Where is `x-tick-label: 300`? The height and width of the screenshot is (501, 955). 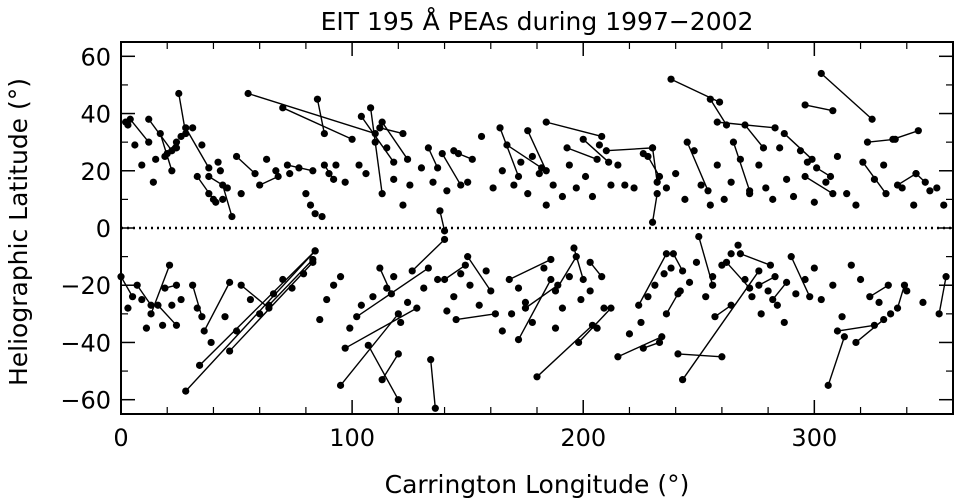 x-tick-label: 300 is located at coordinates (814, 438).